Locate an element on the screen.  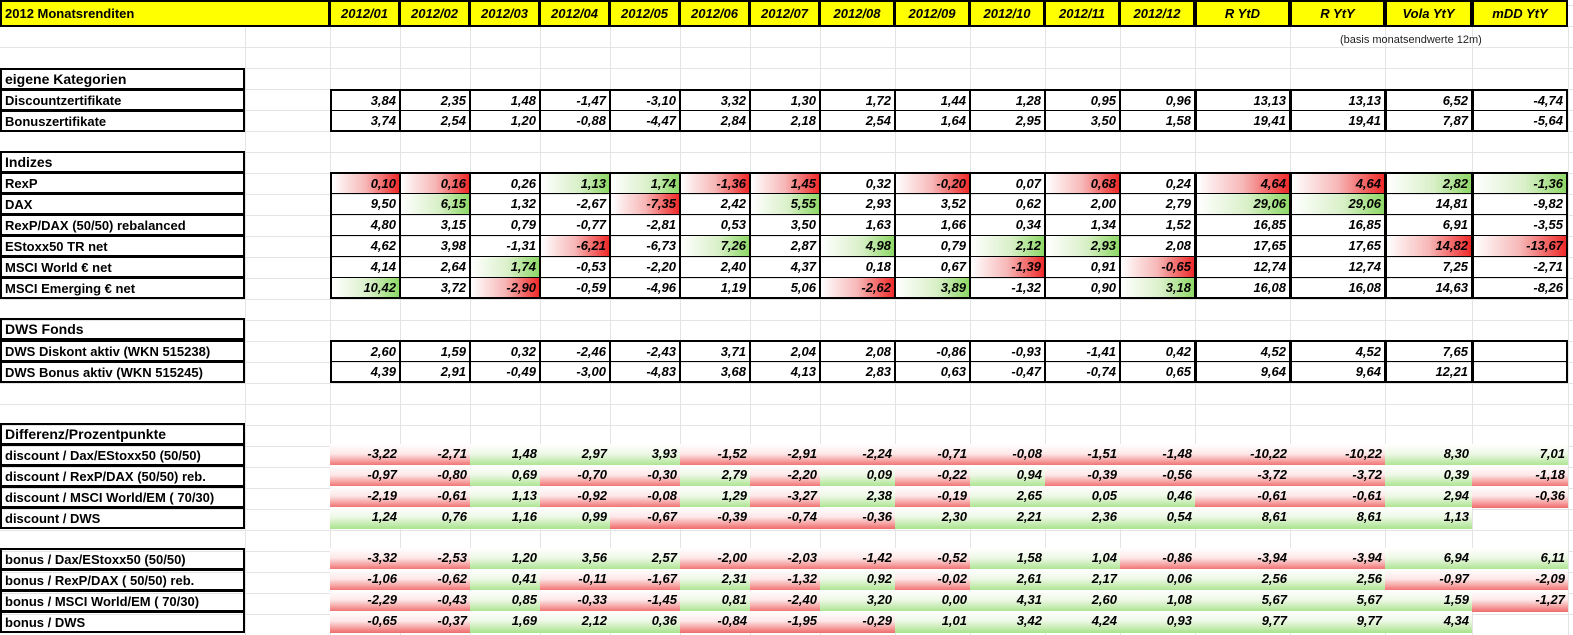
value-cell: 2,79 is located at coordinates (715, 476).